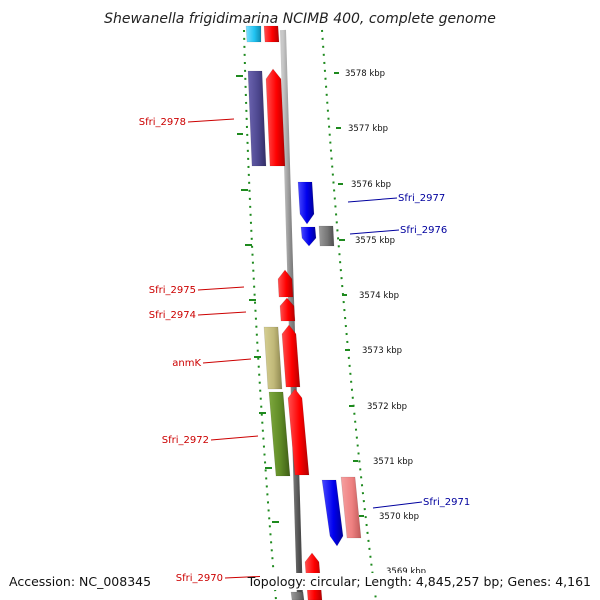  Describe the element at coordinates (399, 517) in the screenshot. I see `tick-label-3570: 3570 kbp` at that location.